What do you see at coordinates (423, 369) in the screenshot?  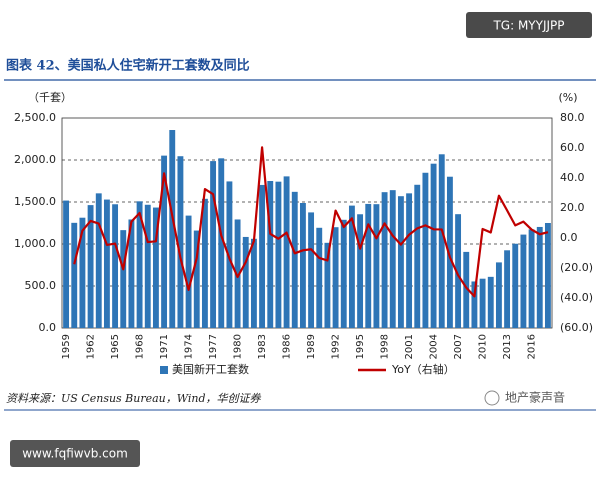 I see `legend-label: YoY（右轴）` at bounding box center [423, 369].